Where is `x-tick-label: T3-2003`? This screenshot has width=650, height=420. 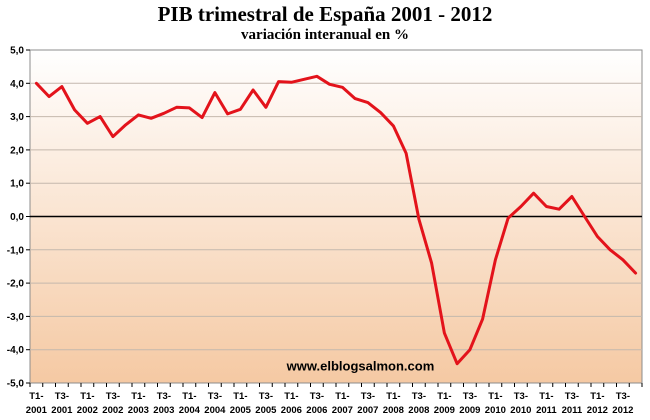 x-tick-label: T3-2003 is located at coordinates (163, 403).